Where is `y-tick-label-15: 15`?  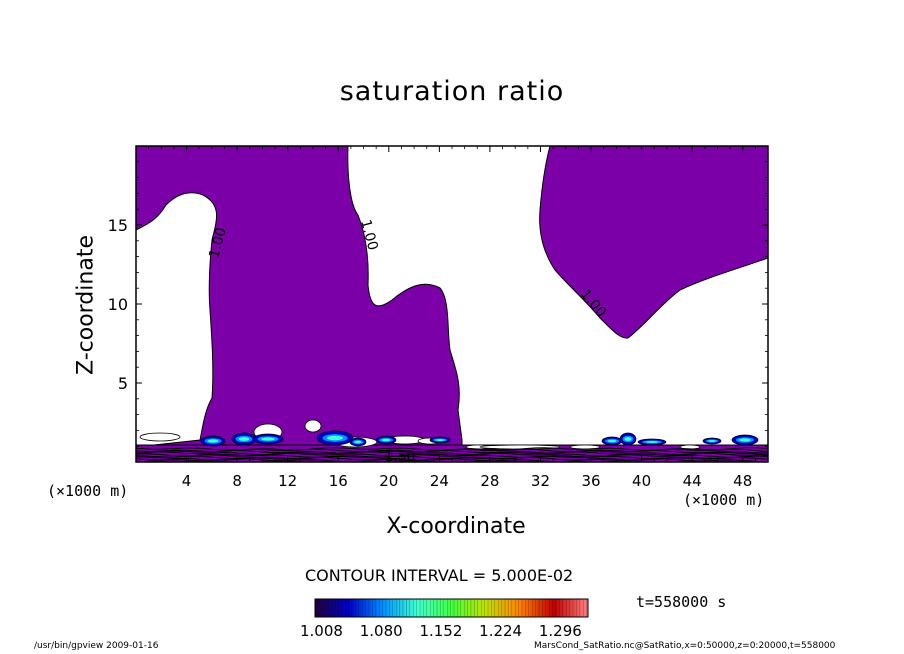 y-tick-label-15: 15 is located at coordinates (118, 225).